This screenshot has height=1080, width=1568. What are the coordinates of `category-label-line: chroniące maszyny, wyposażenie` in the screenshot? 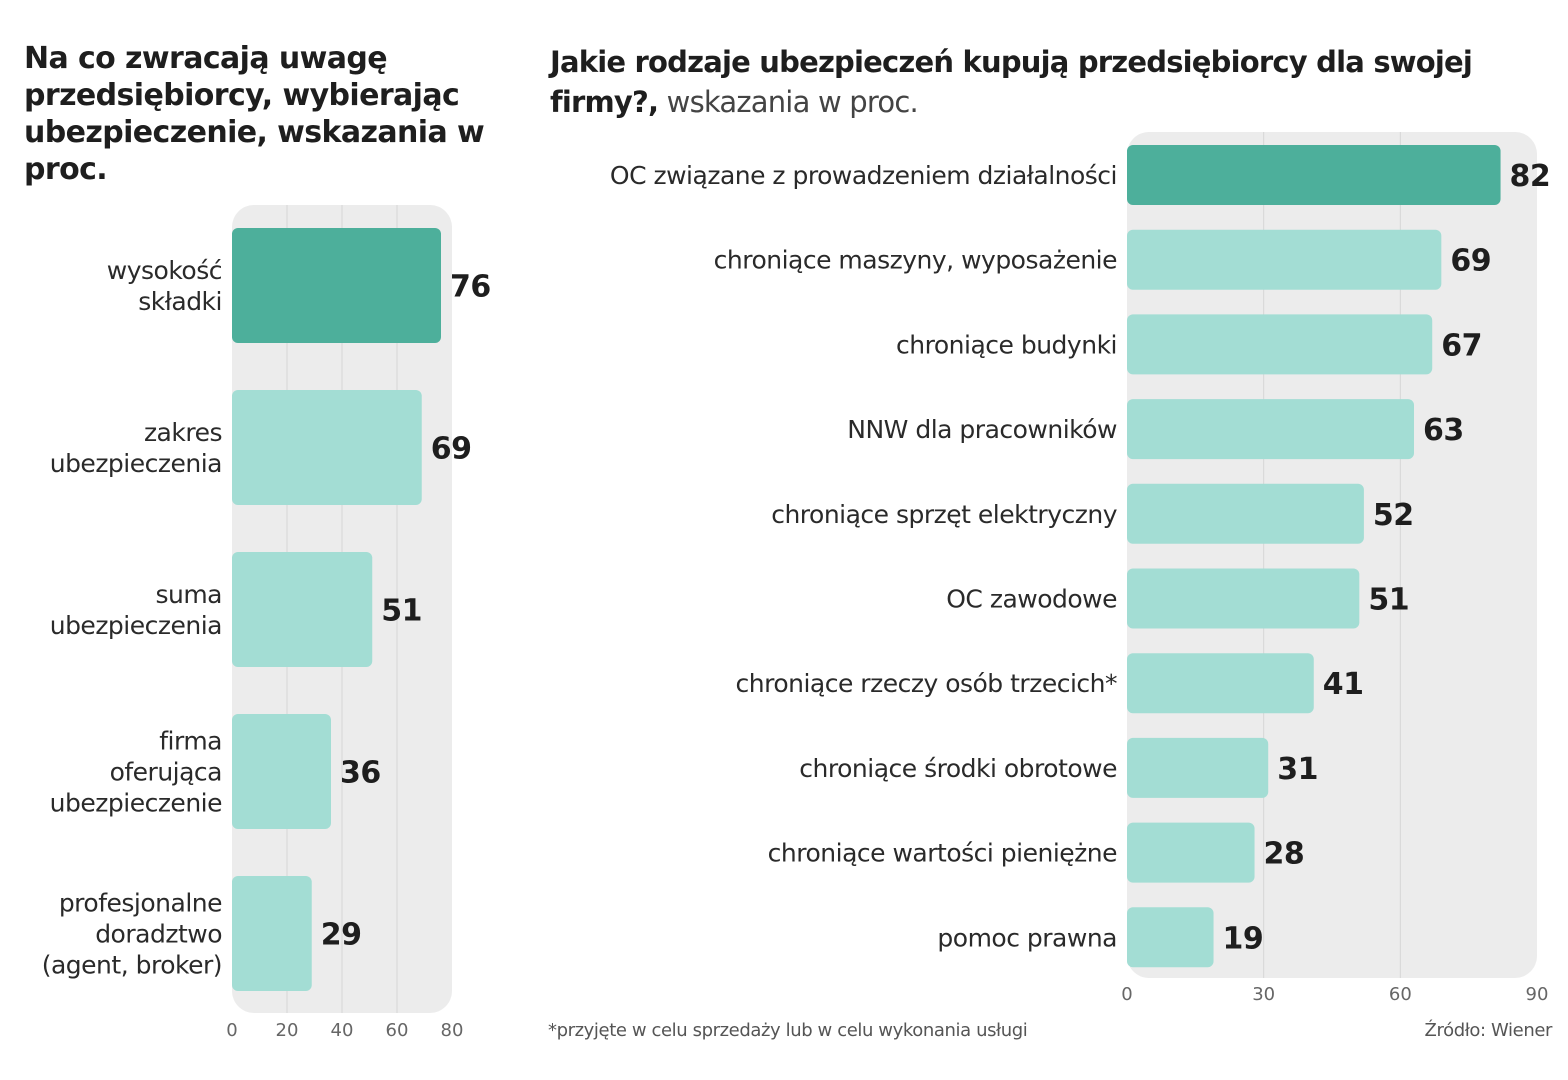 It's located at (915, 260).